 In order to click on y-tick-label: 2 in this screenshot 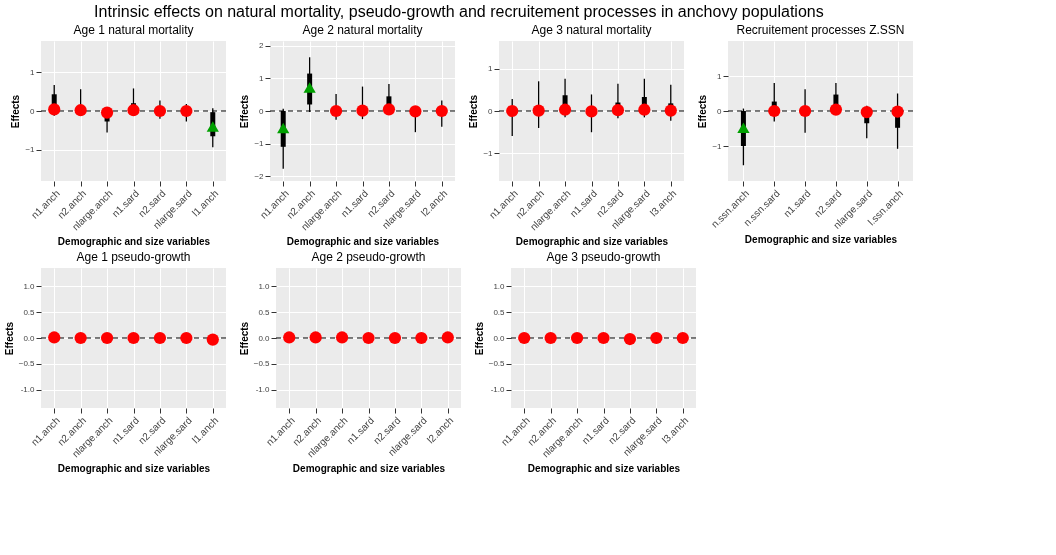, I will do `click(262, 46)`.